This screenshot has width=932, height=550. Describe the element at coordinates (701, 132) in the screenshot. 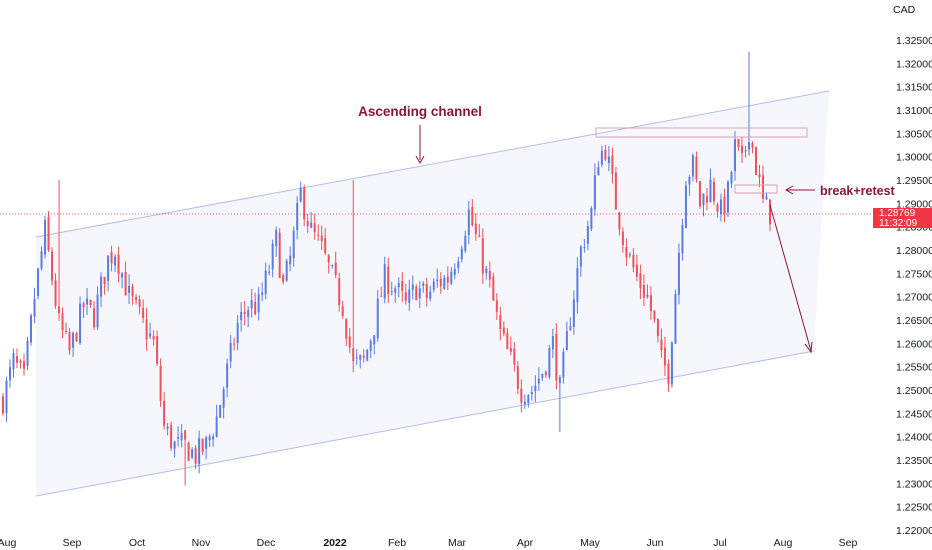

I see `resistance-zone` at that location.